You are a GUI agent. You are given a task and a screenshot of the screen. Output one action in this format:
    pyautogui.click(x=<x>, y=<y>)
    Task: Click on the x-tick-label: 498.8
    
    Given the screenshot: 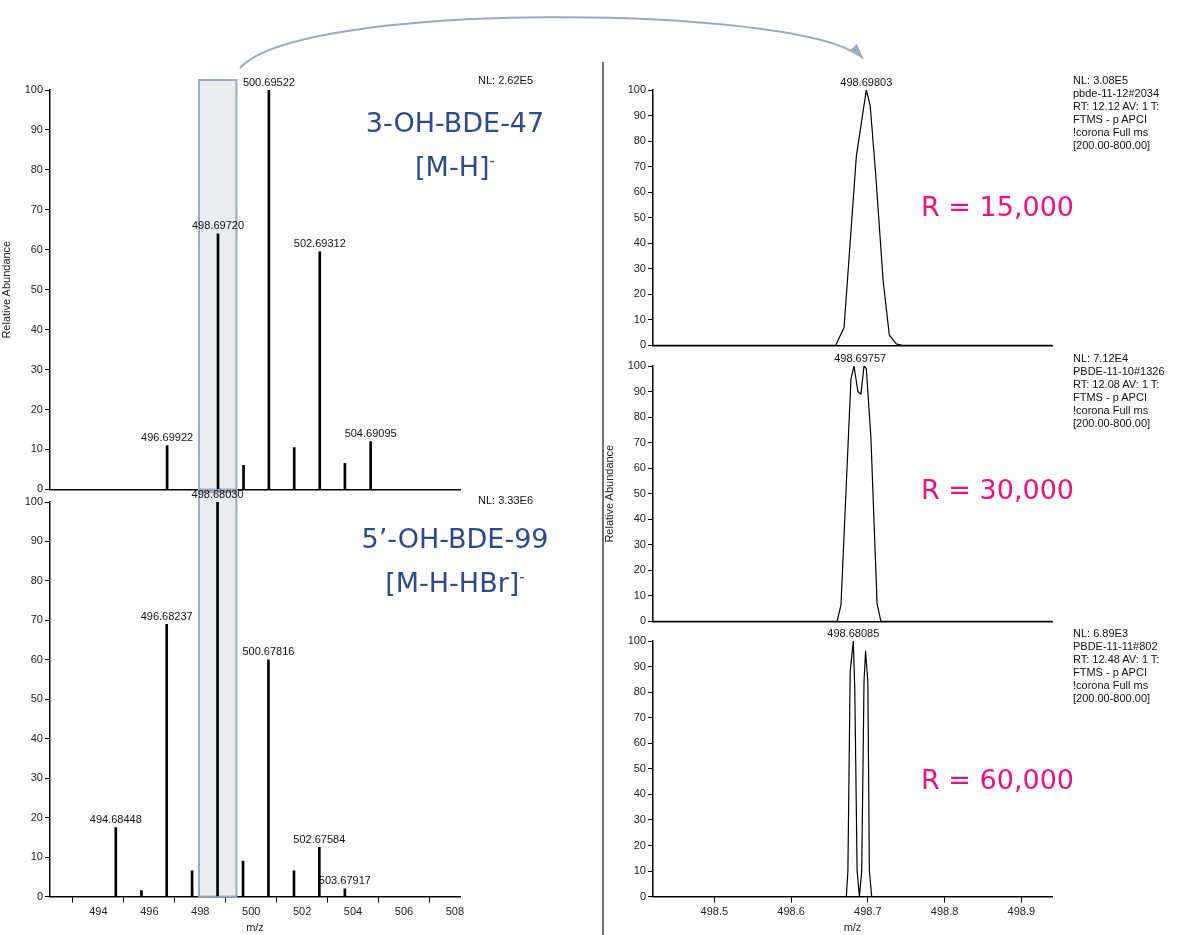 What is the action you would take?
    pyautogui.click(x=944, y=911)
    